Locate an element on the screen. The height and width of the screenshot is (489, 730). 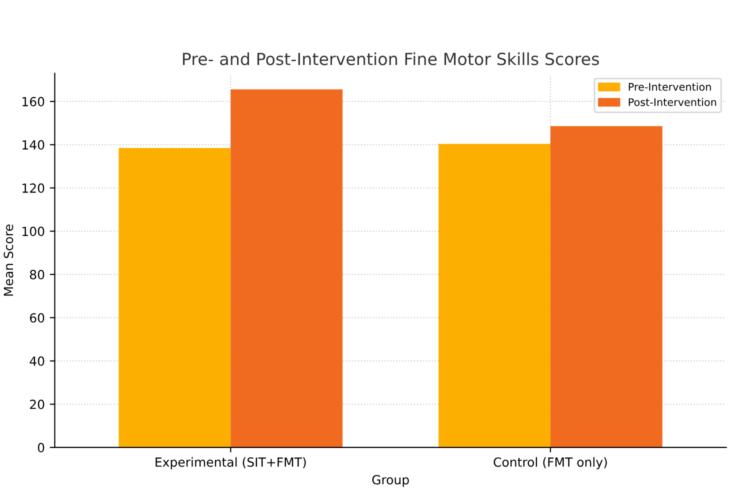
chart-title: Pre- and Post-Intervention Fine Motor Skills Scores is located at coordinates (390, 59).